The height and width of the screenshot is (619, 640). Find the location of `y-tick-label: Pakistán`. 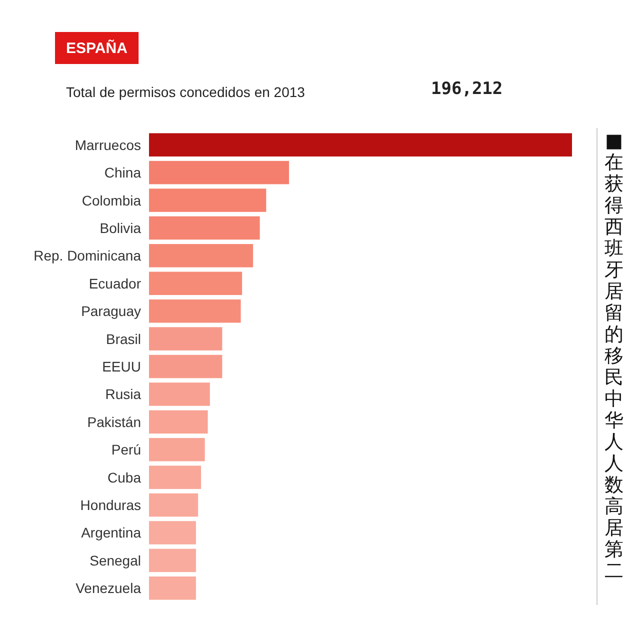

y-tick-label: Pakistán is located at coordinates (114, 422).